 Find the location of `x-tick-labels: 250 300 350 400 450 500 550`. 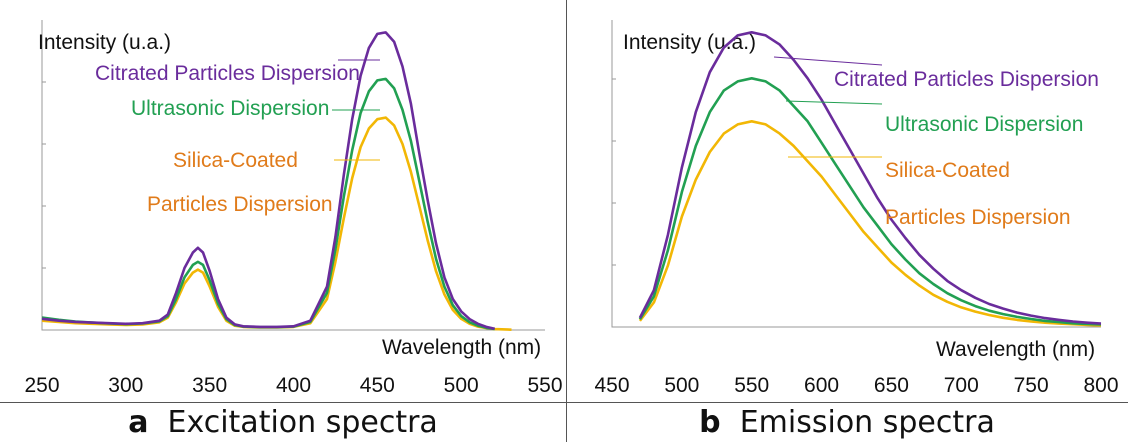

x-tick-labels: 250 300 350 400 450 500 550 is located at coordinates (293, 385).